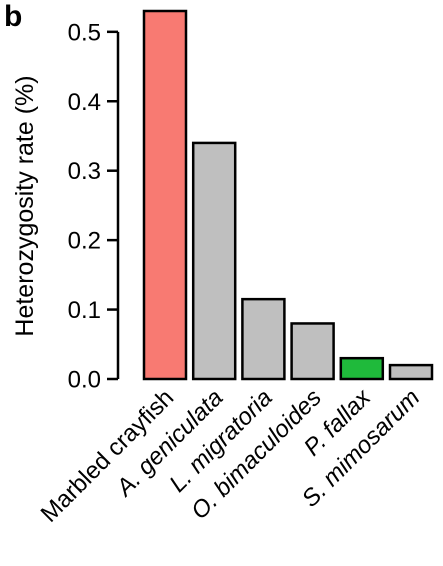 This screenshot has width=443, height=566. I want to click on y-tick-label: 0.4, so click(84, 102).